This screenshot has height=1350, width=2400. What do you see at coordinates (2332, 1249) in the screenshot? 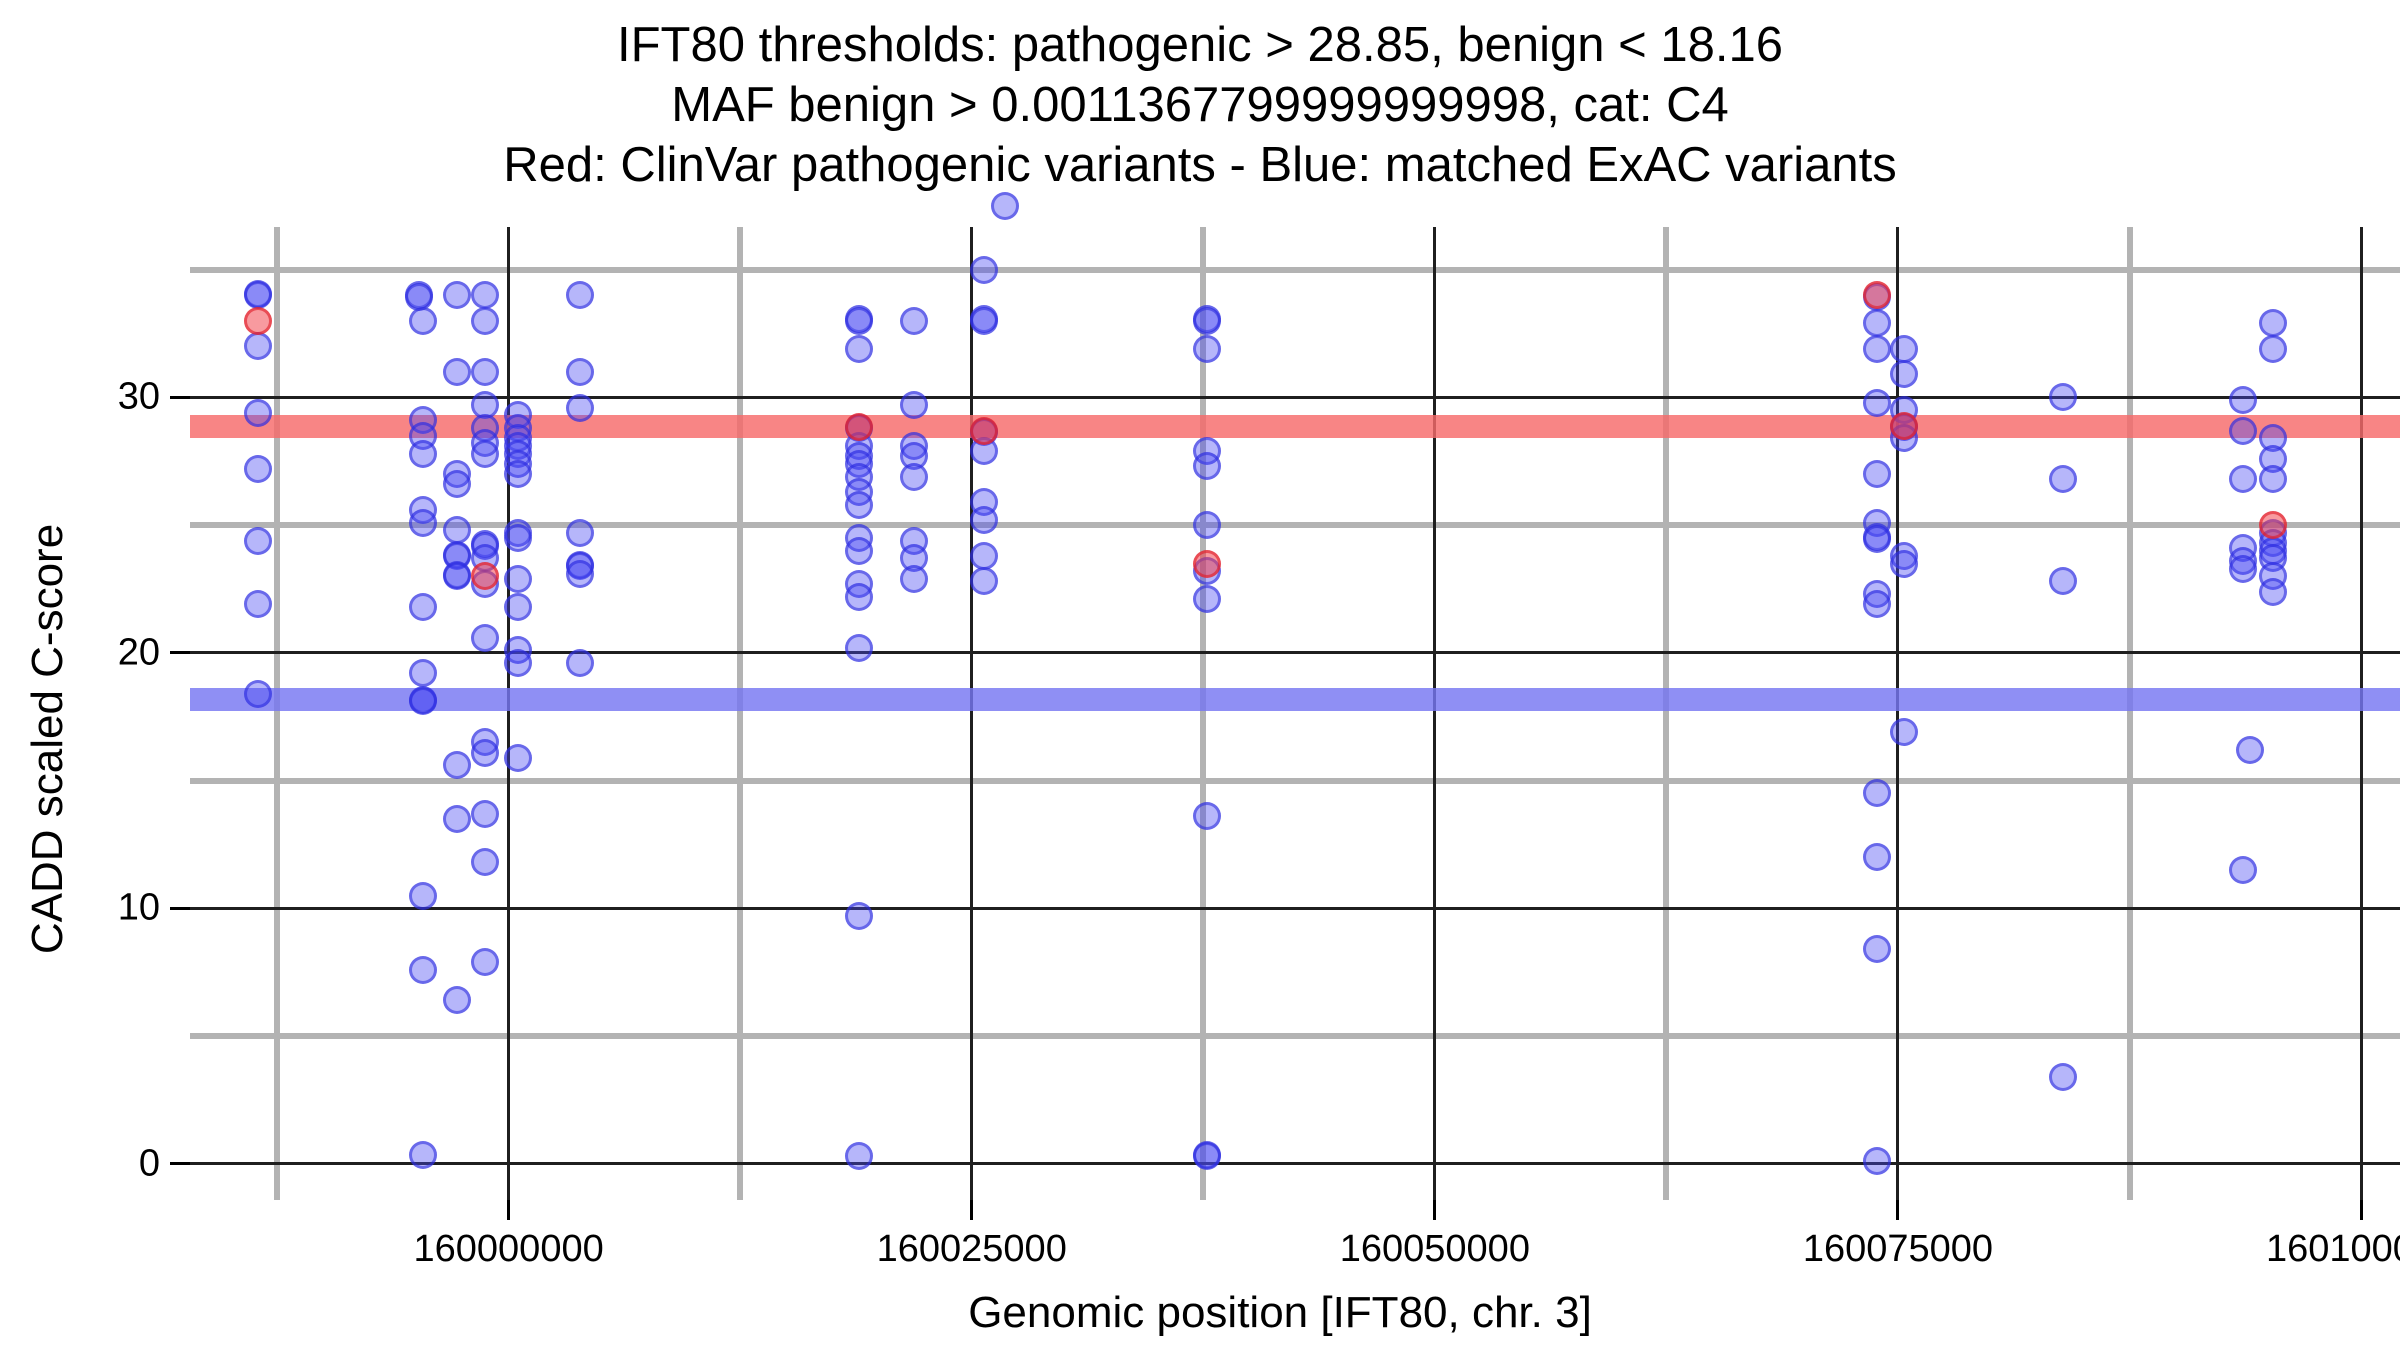
I see `x-tick-label: 160100000` at bounding box center [2332, 1249].